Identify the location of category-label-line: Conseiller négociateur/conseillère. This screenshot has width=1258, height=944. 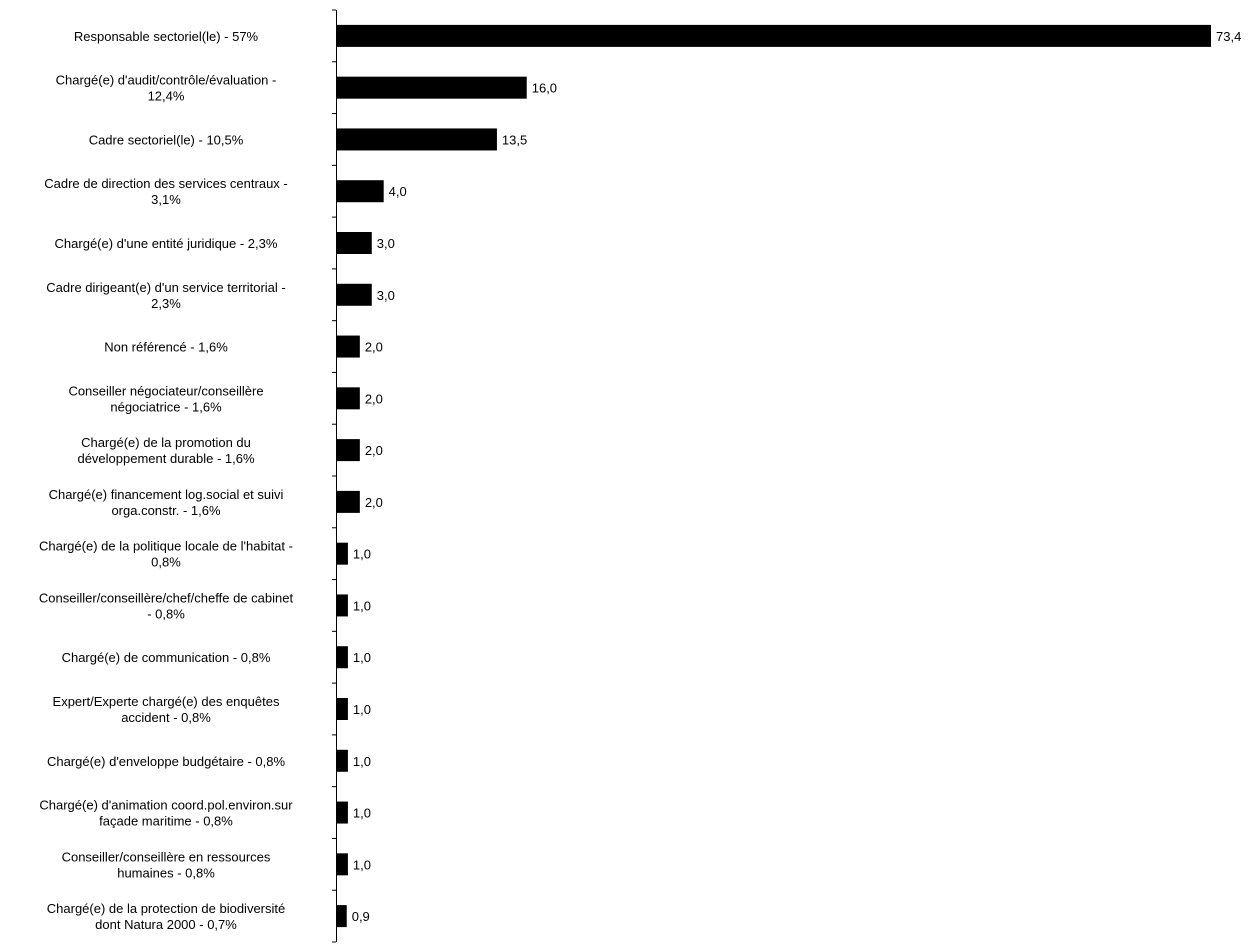
(165, 390).